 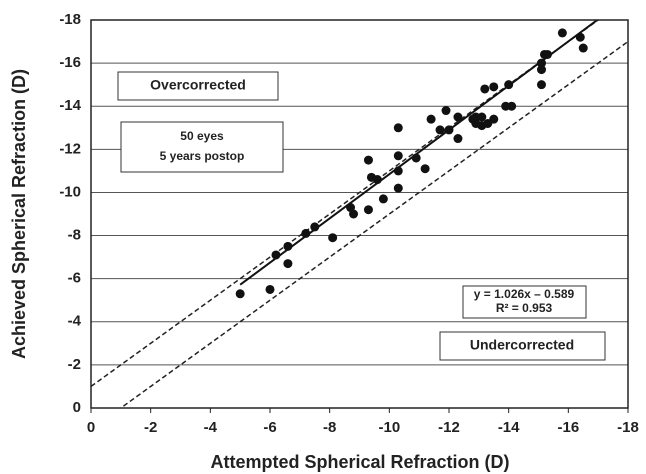 I want to click on annotation: 50 eyes, so click(x=202, y=136).